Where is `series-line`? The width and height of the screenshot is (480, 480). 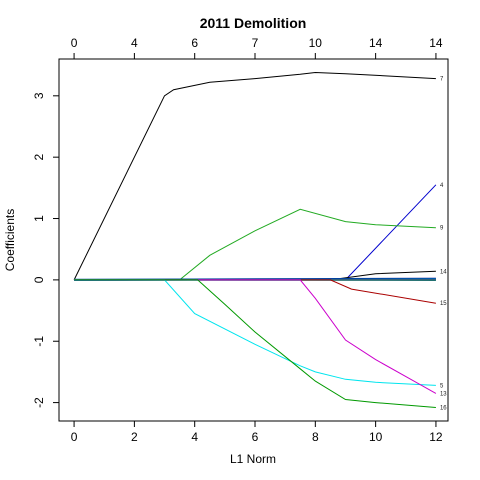
series-line is located at coordinates (255, 244).